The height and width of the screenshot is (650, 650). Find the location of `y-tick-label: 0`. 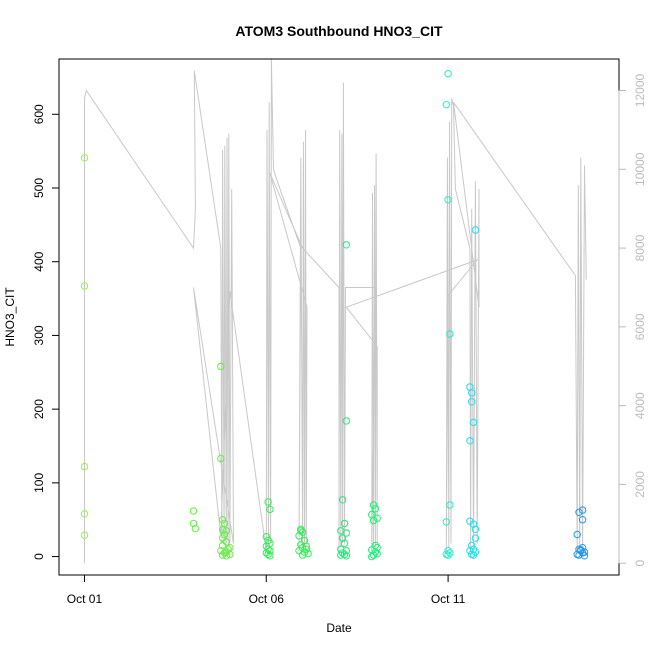

y-tick-label: 0 is located at coordinates (39, 556).